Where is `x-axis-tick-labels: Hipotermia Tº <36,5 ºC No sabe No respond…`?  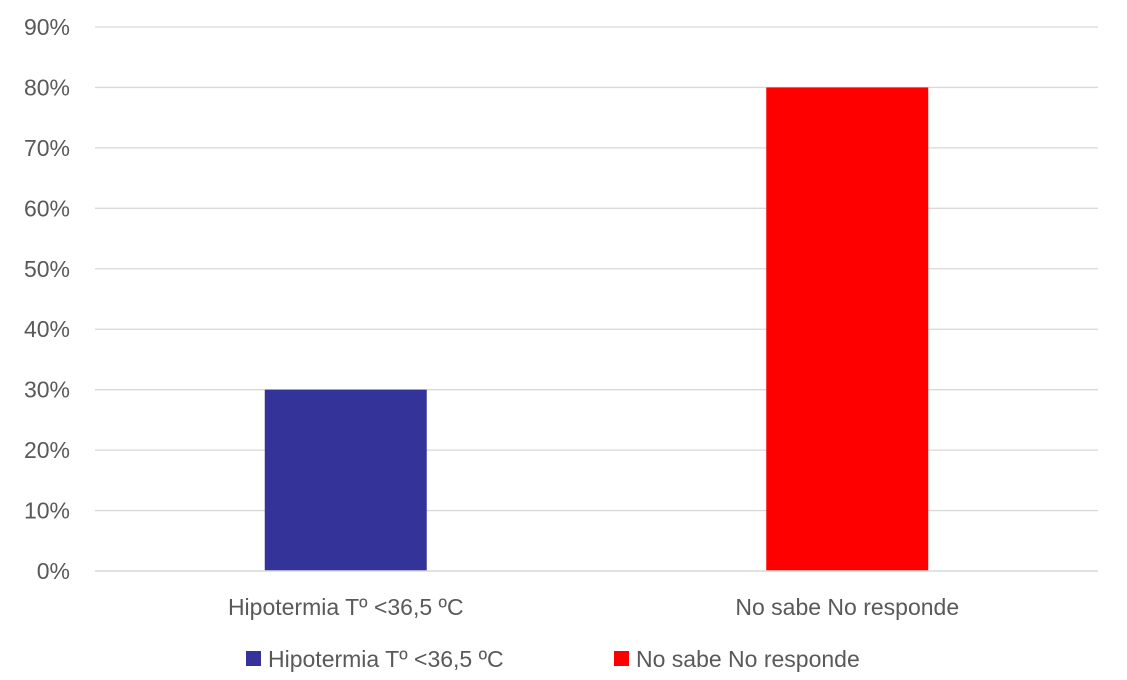
x-axis-tick-labels: Hipotermia Tº <36,5 ºC No sabe No respond… is located at coordinates (593, 607).